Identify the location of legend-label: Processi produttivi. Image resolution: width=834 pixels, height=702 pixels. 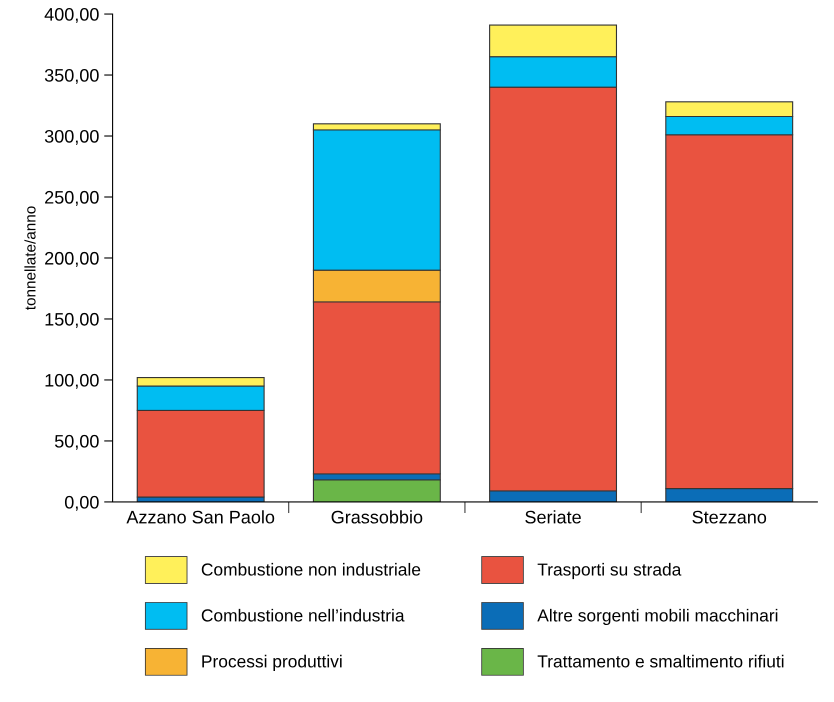
(272, 662).